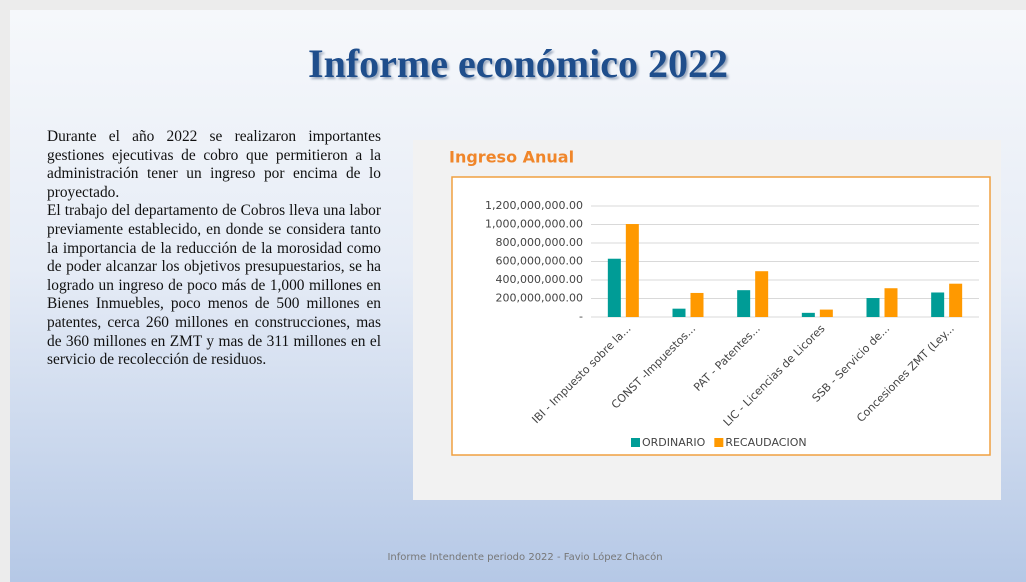 The width and height of the screenshot is (1026, 582). Describe the element at coordinates (534, 205) in the screenshot. I see `y-tick-label: 1,200,000,000.00` at that location.